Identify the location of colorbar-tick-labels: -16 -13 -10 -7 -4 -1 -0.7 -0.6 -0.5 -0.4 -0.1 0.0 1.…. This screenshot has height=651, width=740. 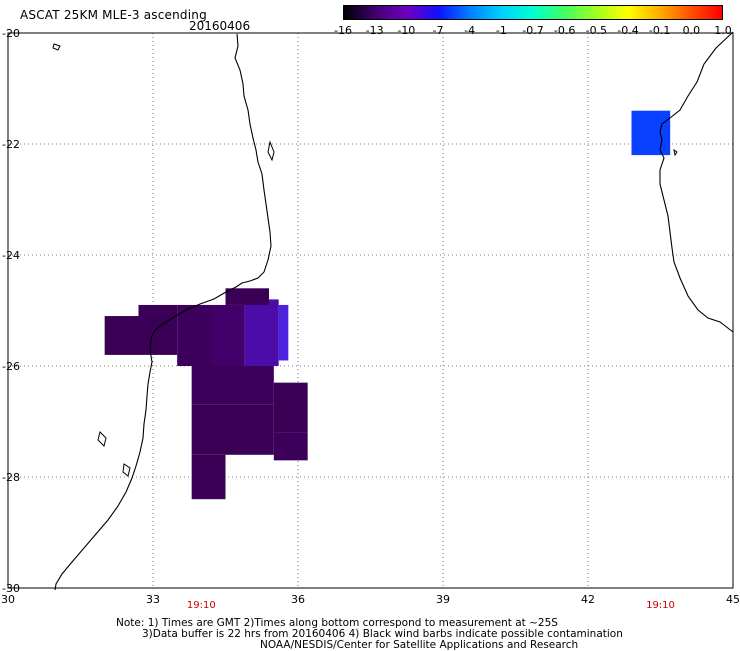
(534, 31).